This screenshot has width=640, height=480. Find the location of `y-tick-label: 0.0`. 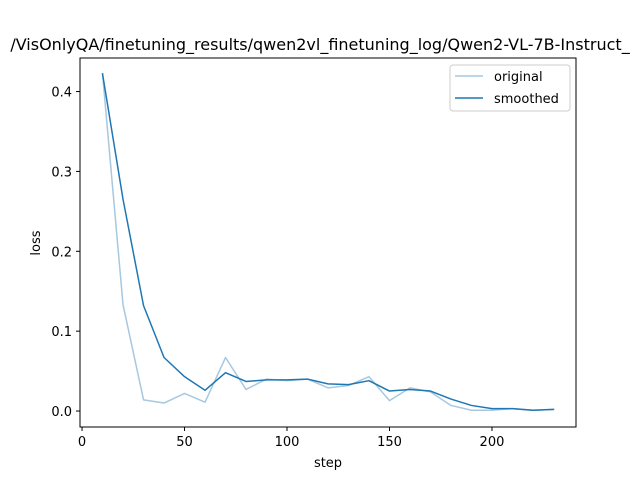

y-tick-label: 0.0 is located at coordinates (61, 412).